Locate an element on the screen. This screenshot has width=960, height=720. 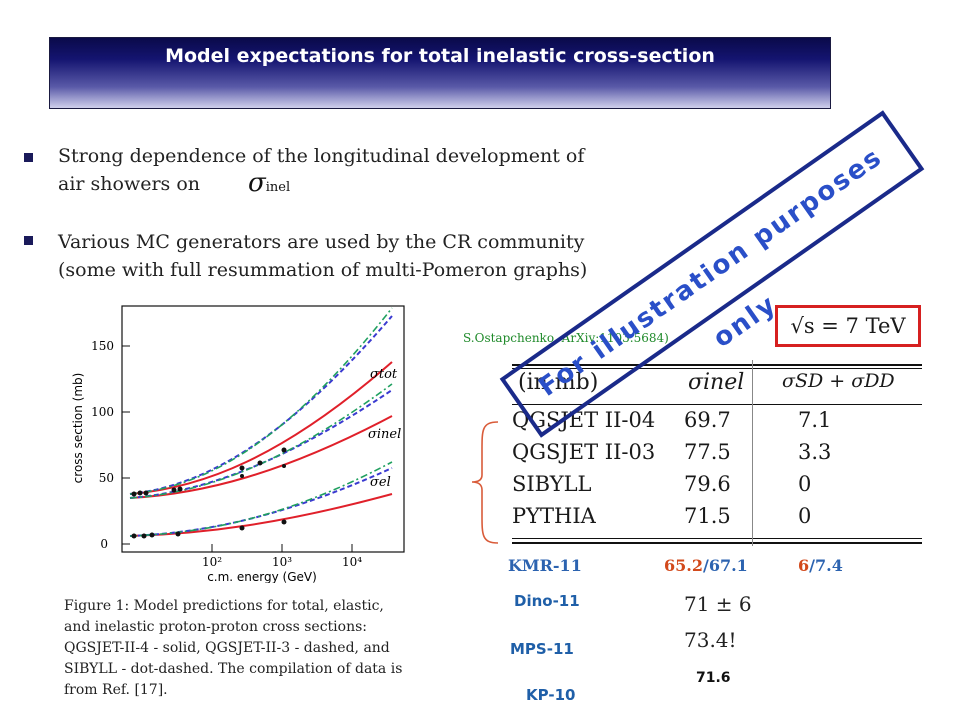
y-tick-50: 50 is located at coordinates (106, 478).